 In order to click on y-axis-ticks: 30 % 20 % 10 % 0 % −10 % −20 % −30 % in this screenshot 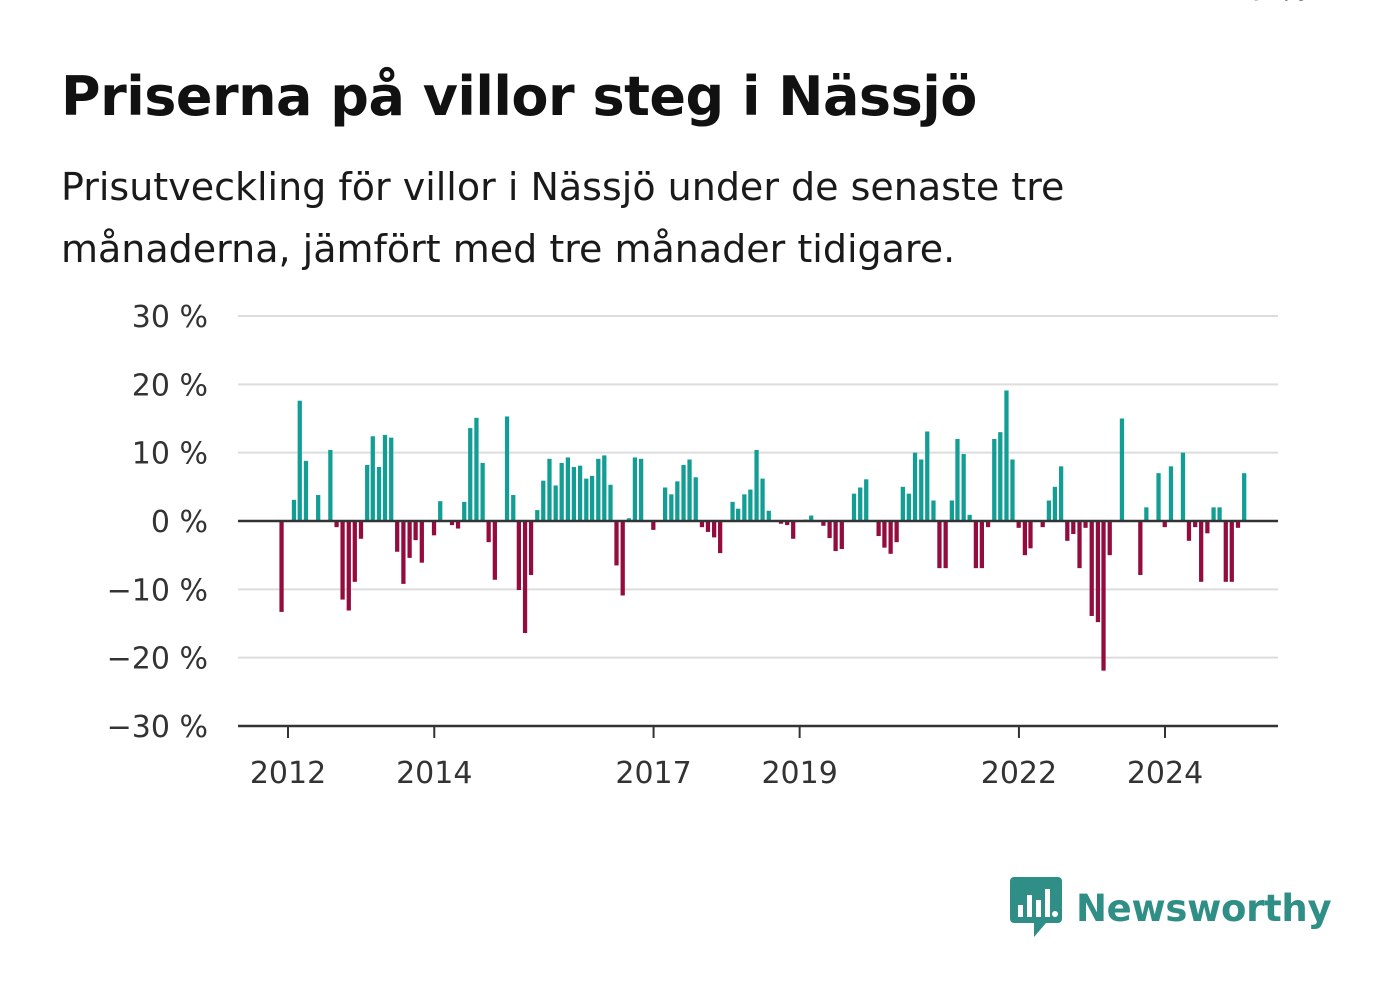, I will do `click(157, 522)`.